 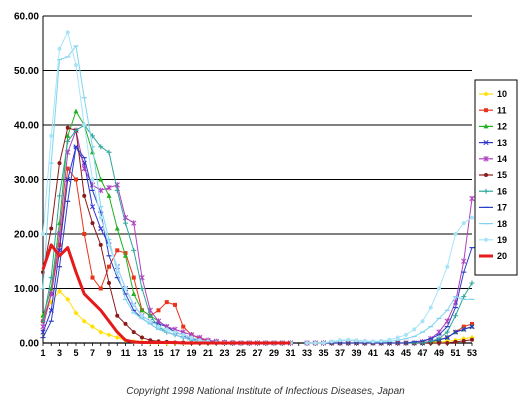 I want to click on x-tick-label: 21, so click(x=208, y=353).